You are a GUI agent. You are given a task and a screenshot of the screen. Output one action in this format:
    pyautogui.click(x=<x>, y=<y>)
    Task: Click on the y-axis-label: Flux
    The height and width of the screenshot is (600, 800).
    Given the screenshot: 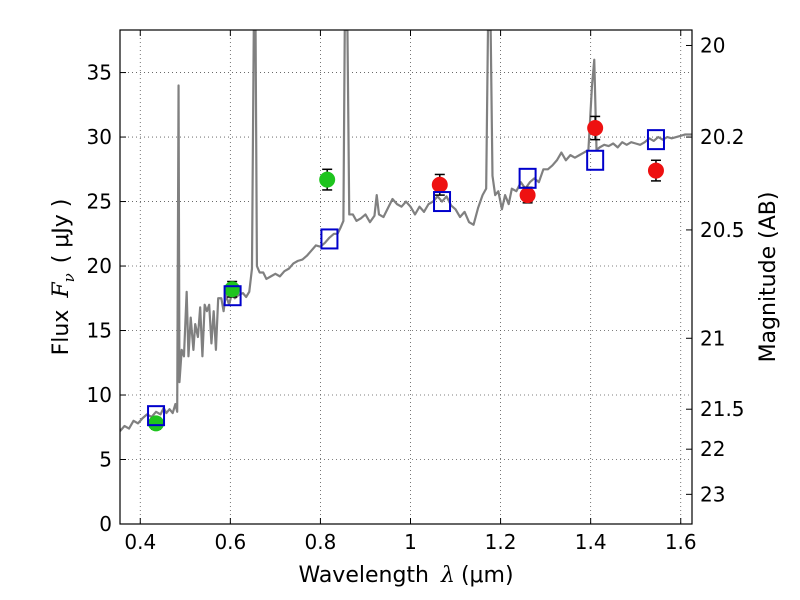 What is the action you would take?
    pyautogui.click(x=61, y=333)
    